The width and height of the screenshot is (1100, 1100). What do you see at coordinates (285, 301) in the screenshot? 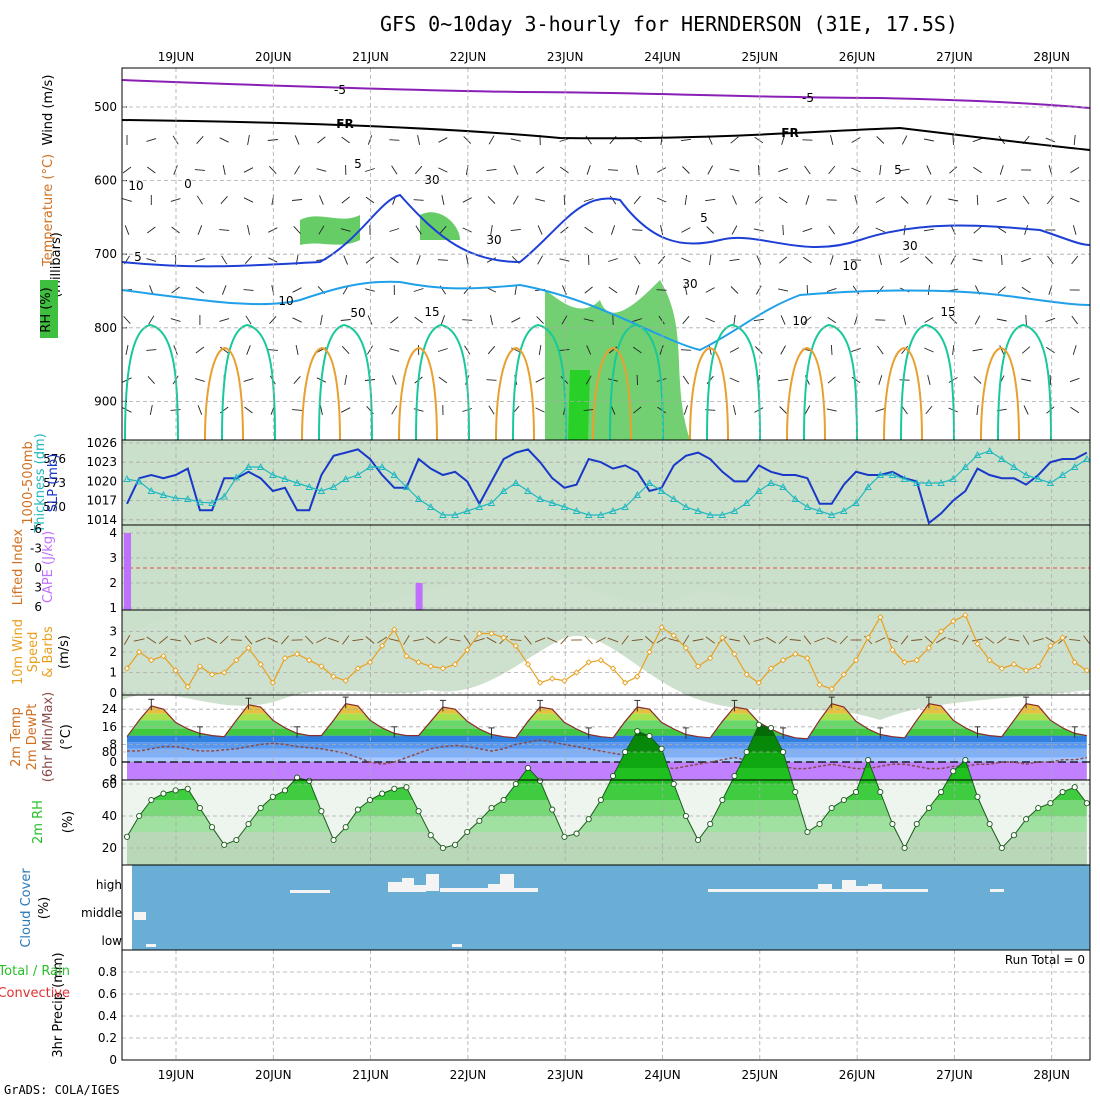
I see `contour-label: 10` at bounding box center [285, 301].